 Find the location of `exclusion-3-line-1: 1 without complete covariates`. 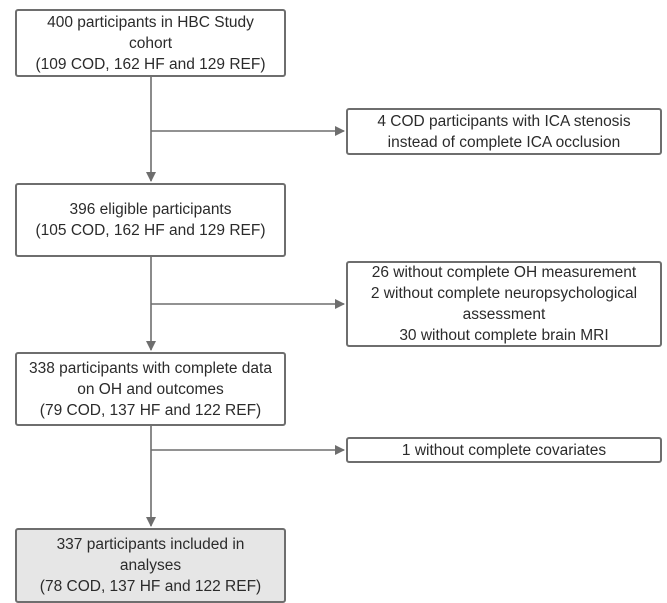

exclusion-3-line-1: 1 without complete covariates is located at coordinates (504, 450).